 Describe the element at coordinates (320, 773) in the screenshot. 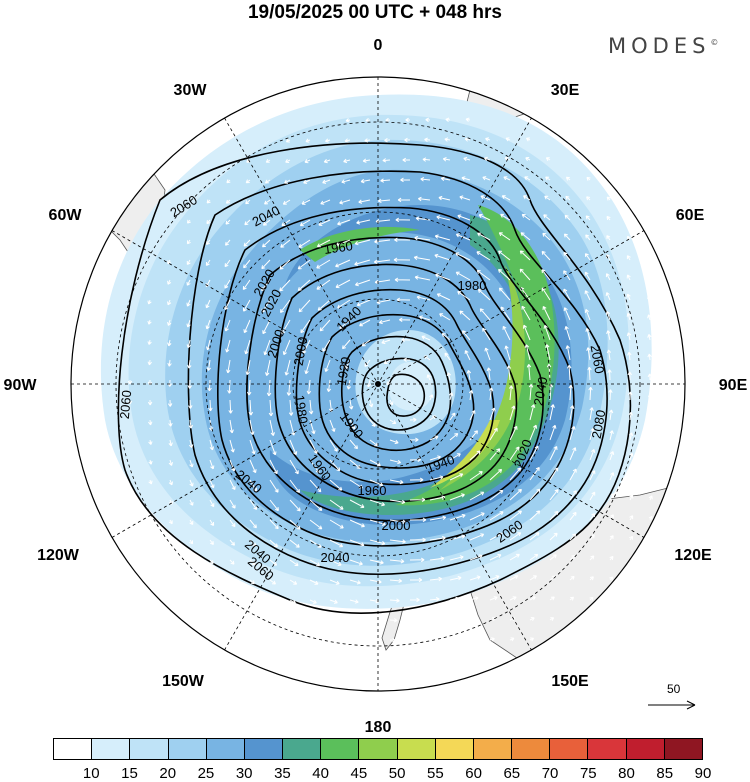

I see `colorbar-tick-label: 40` at that location.